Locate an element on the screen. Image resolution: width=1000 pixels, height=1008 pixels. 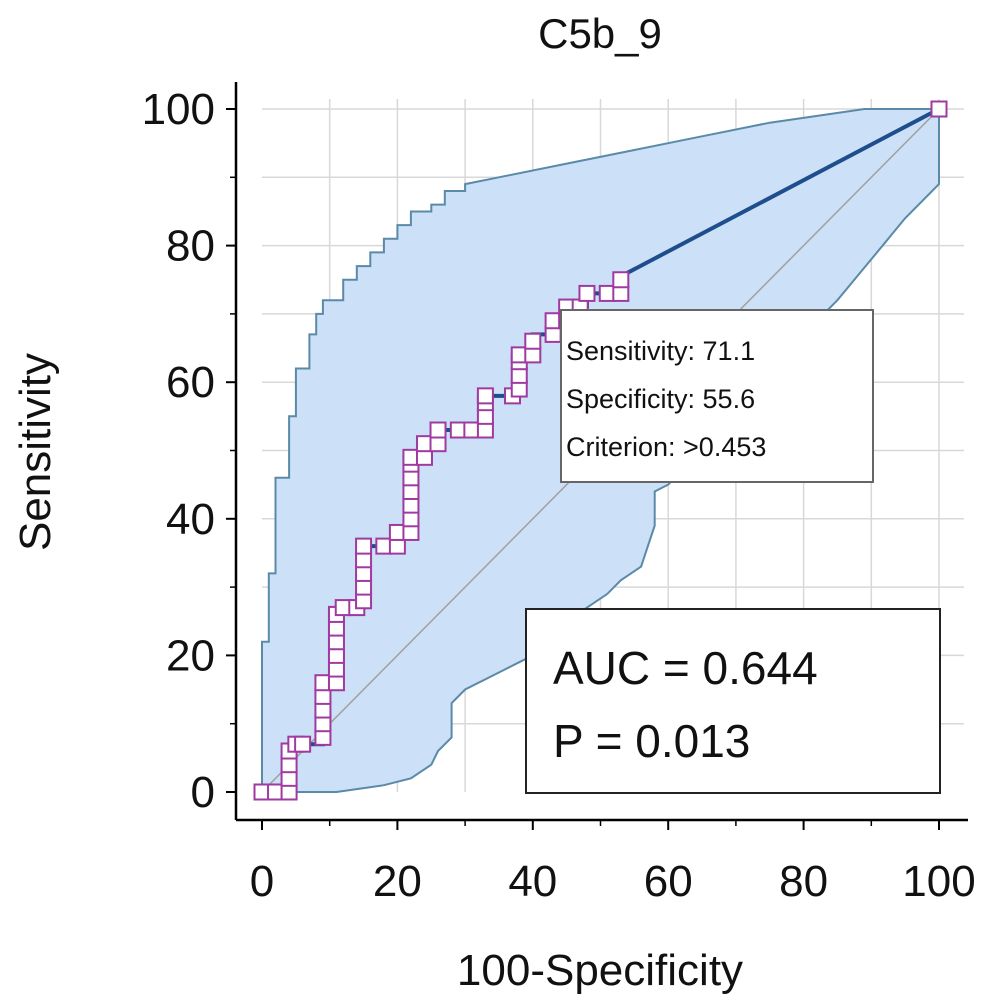
x-tick-label: 40 is located at coordinates (532, 881).